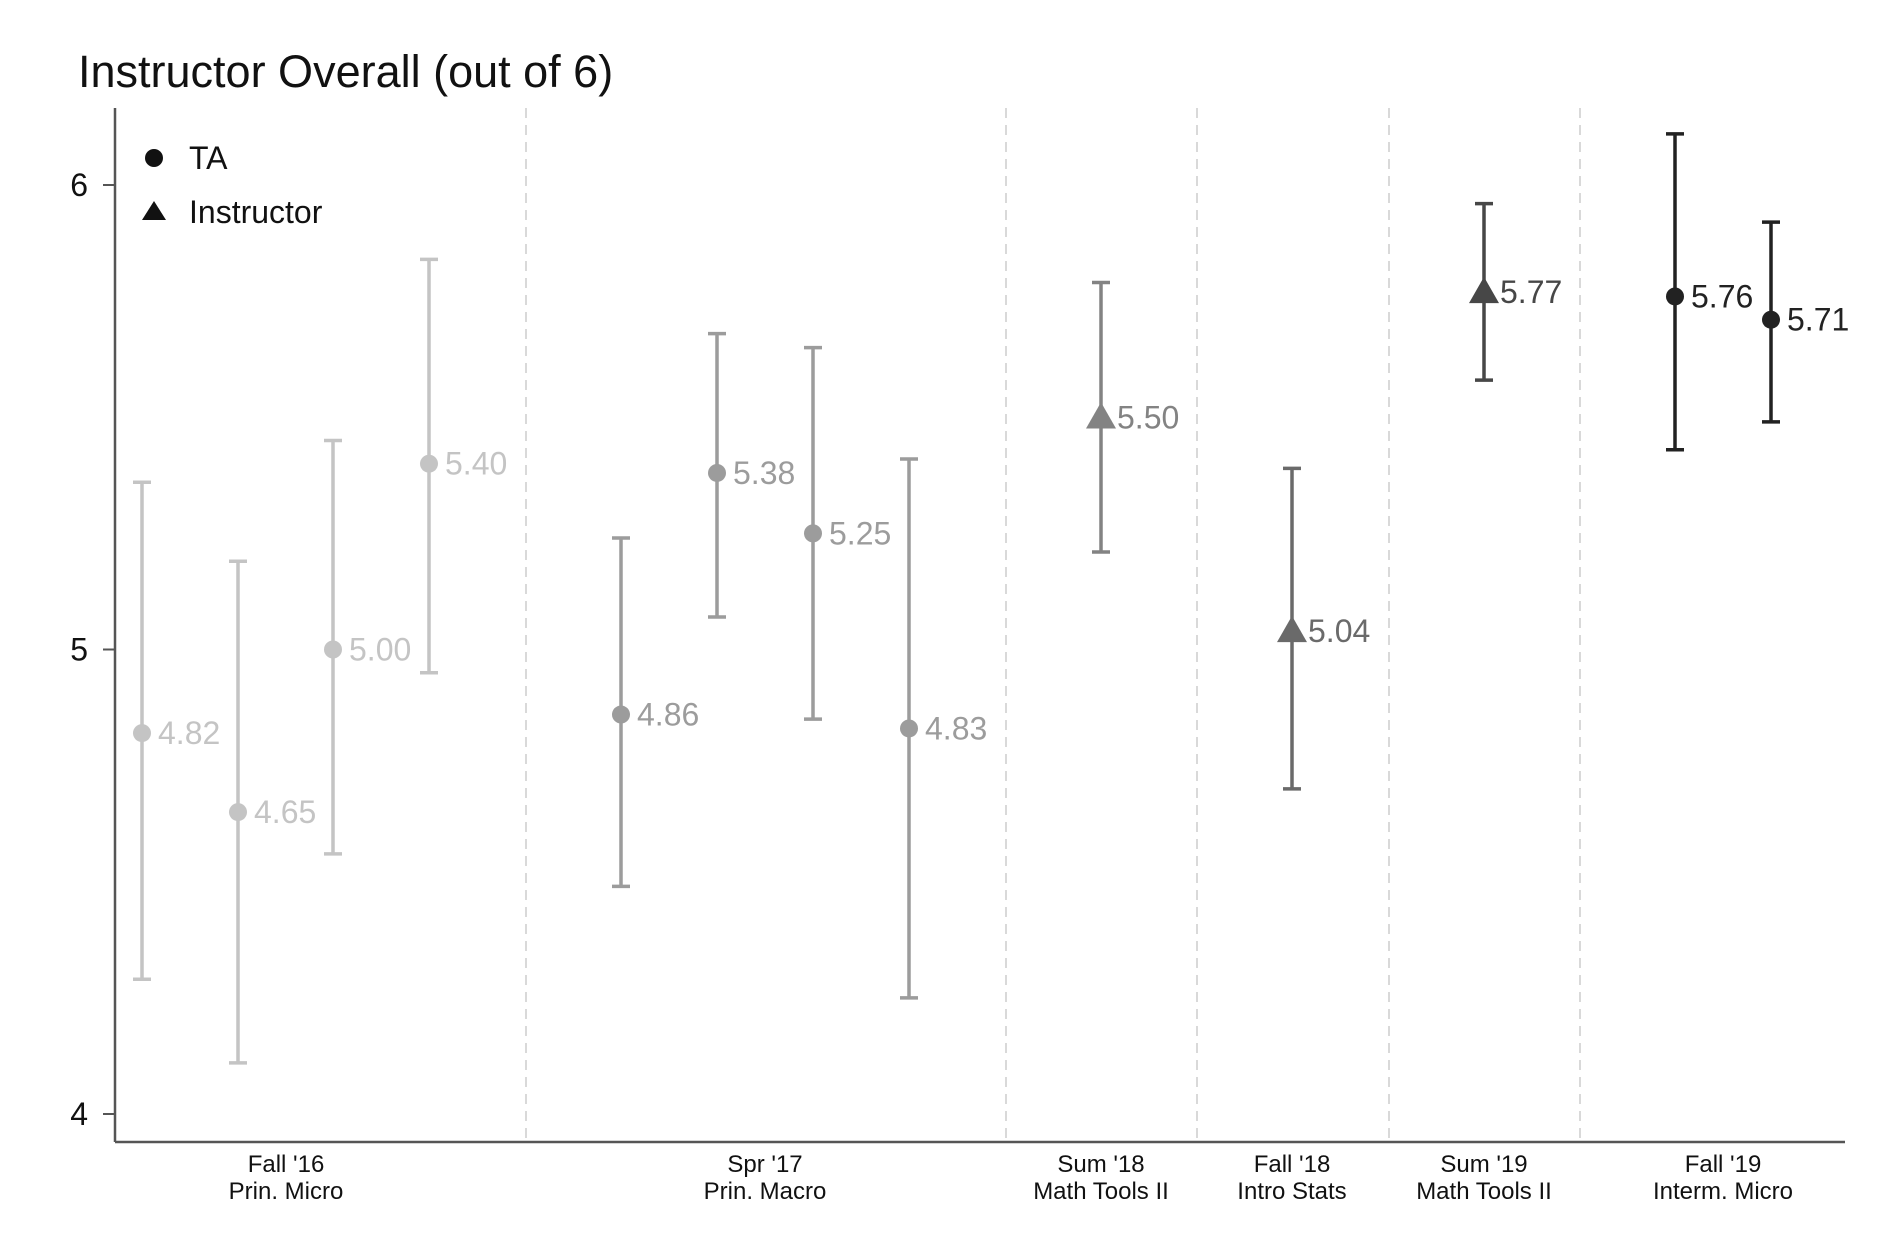 This screenshot has width=1884, height=1256. Describe the element at coordinates (1339, 631) in the screenshot. I see `data-label: 5.04` at that location.